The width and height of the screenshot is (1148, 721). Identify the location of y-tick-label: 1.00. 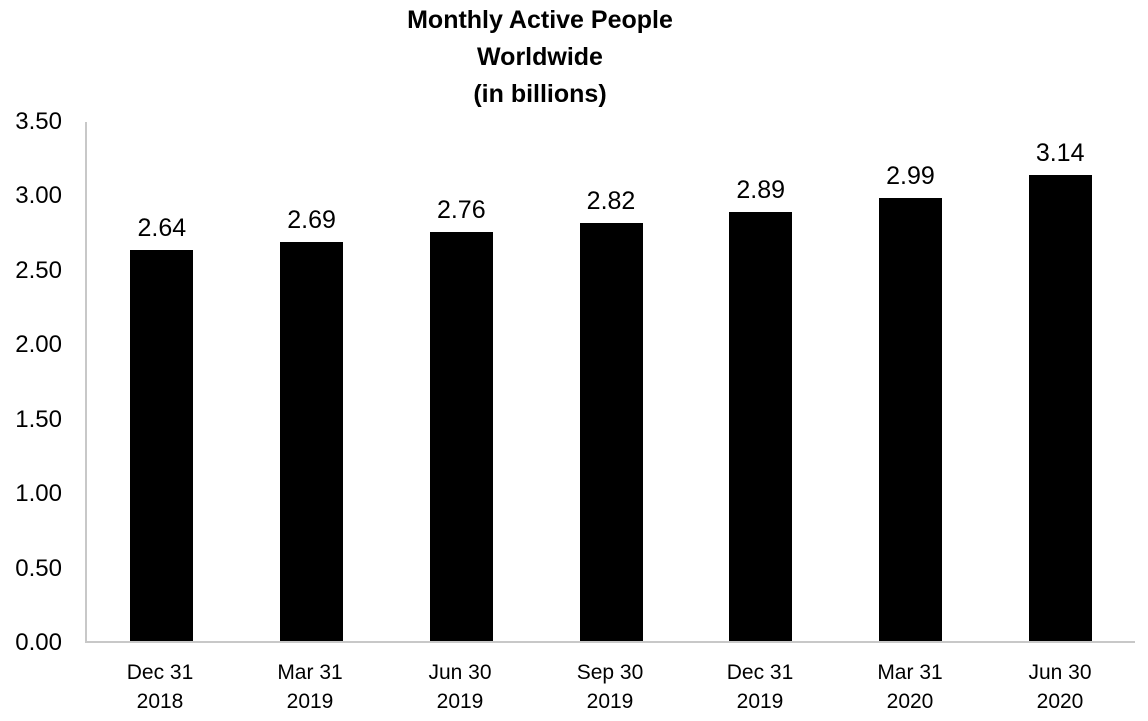
(38, 494).